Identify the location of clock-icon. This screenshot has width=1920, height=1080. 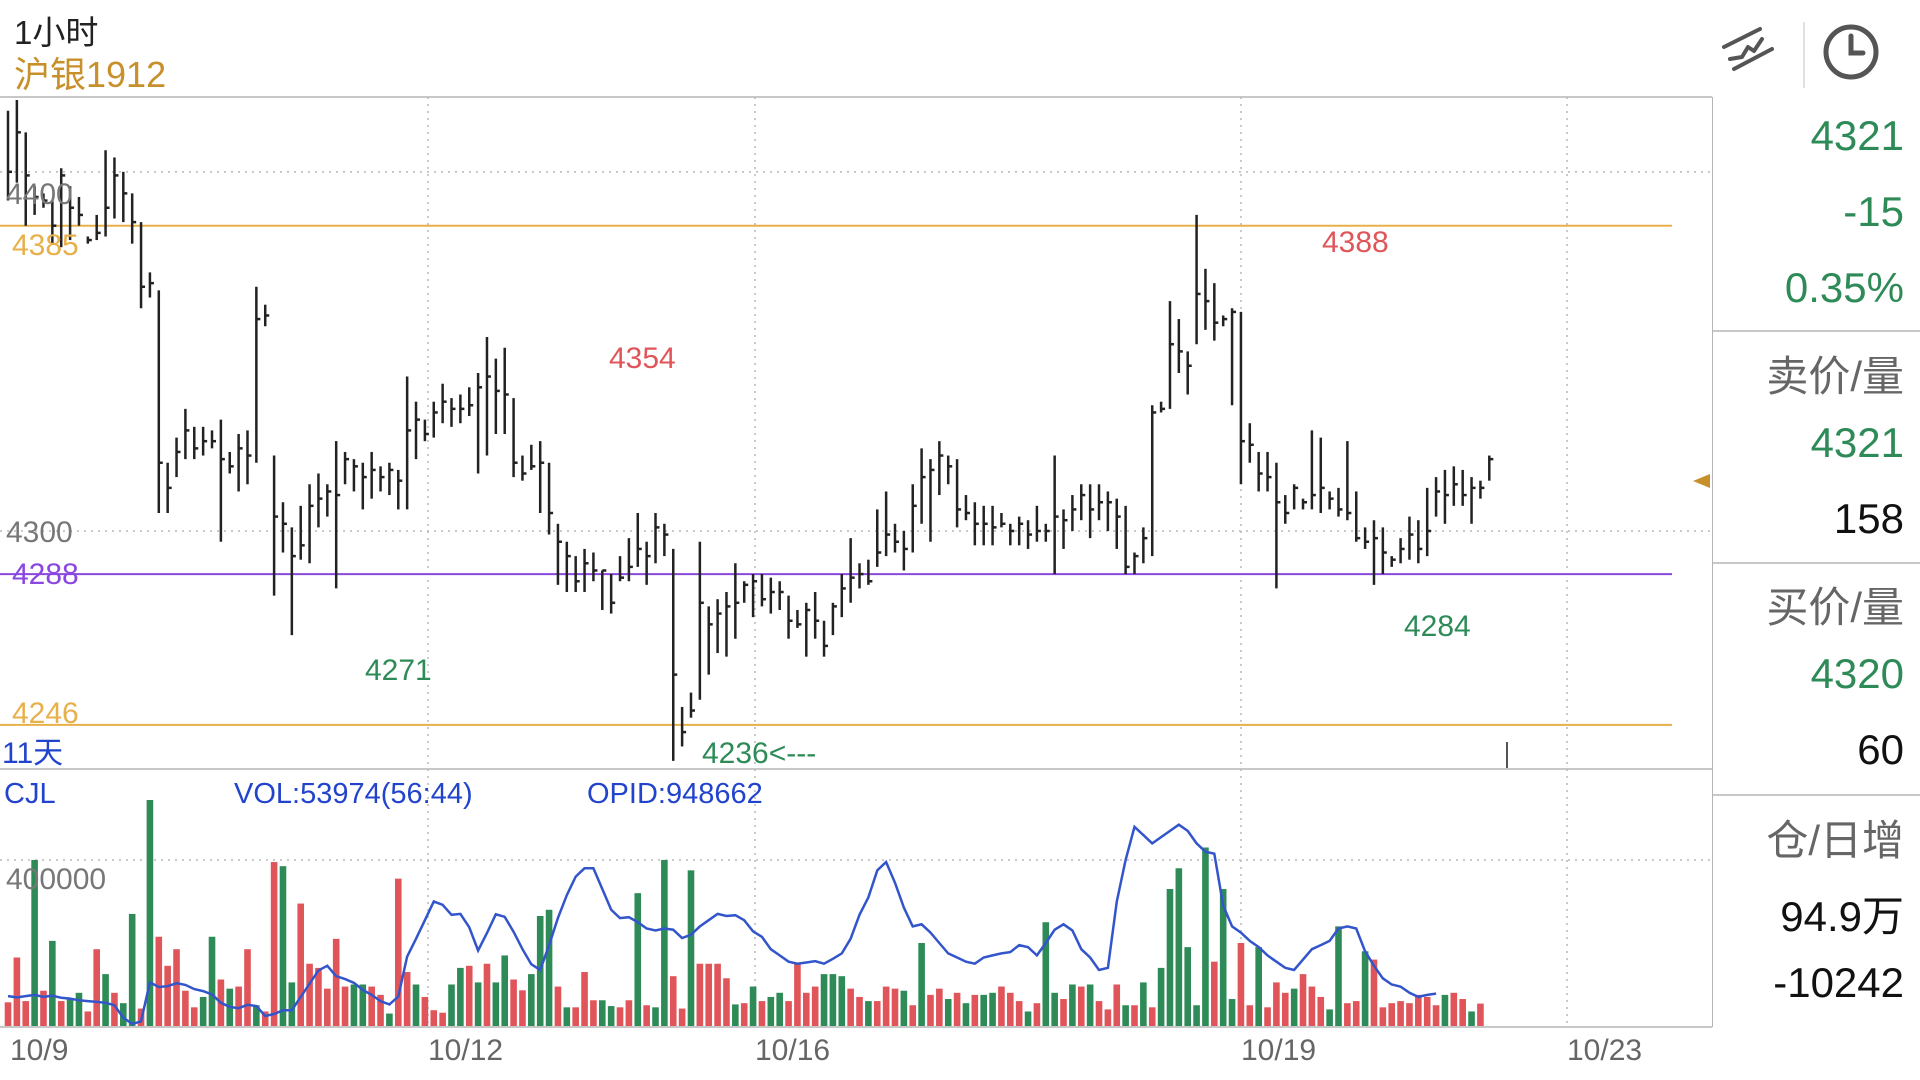
(1851, 52).